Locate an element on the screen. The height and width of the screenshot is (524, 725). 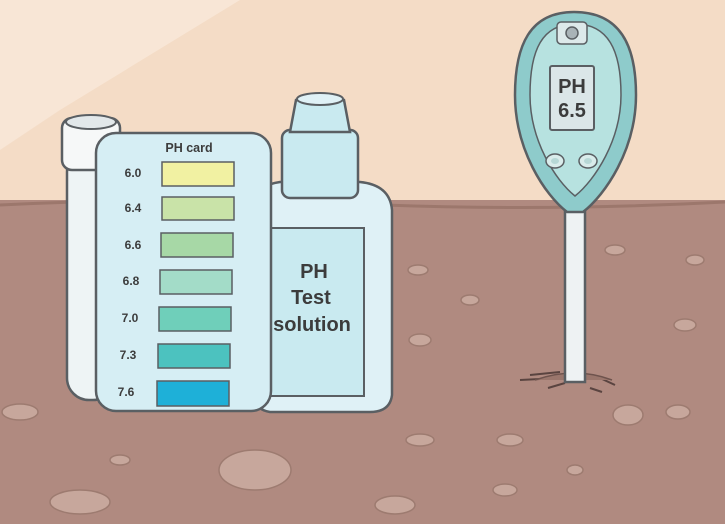
meter-left-button is located at coordinates (555, 161).